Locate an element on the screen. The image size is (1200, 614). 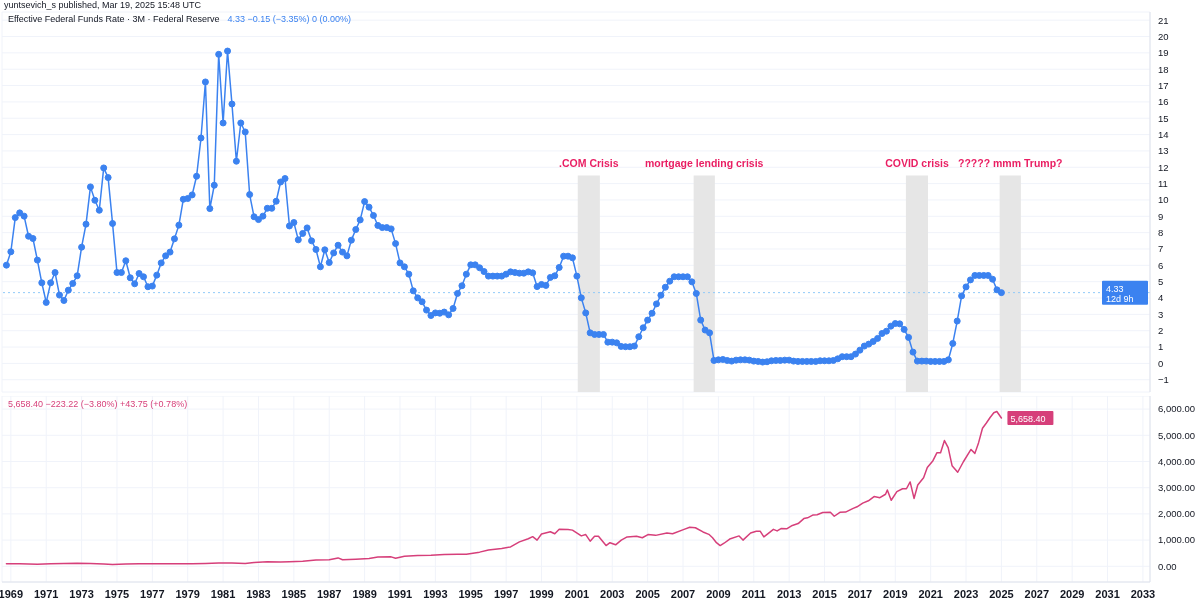
y-tick-label: 2,000.00 is located at coordinates (1176, 514).